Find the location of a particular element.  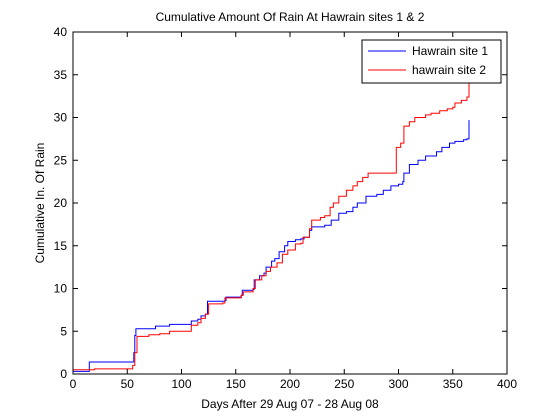

legend-label-site-1: Hawrain site 1 is located at coordinates (450, 51).